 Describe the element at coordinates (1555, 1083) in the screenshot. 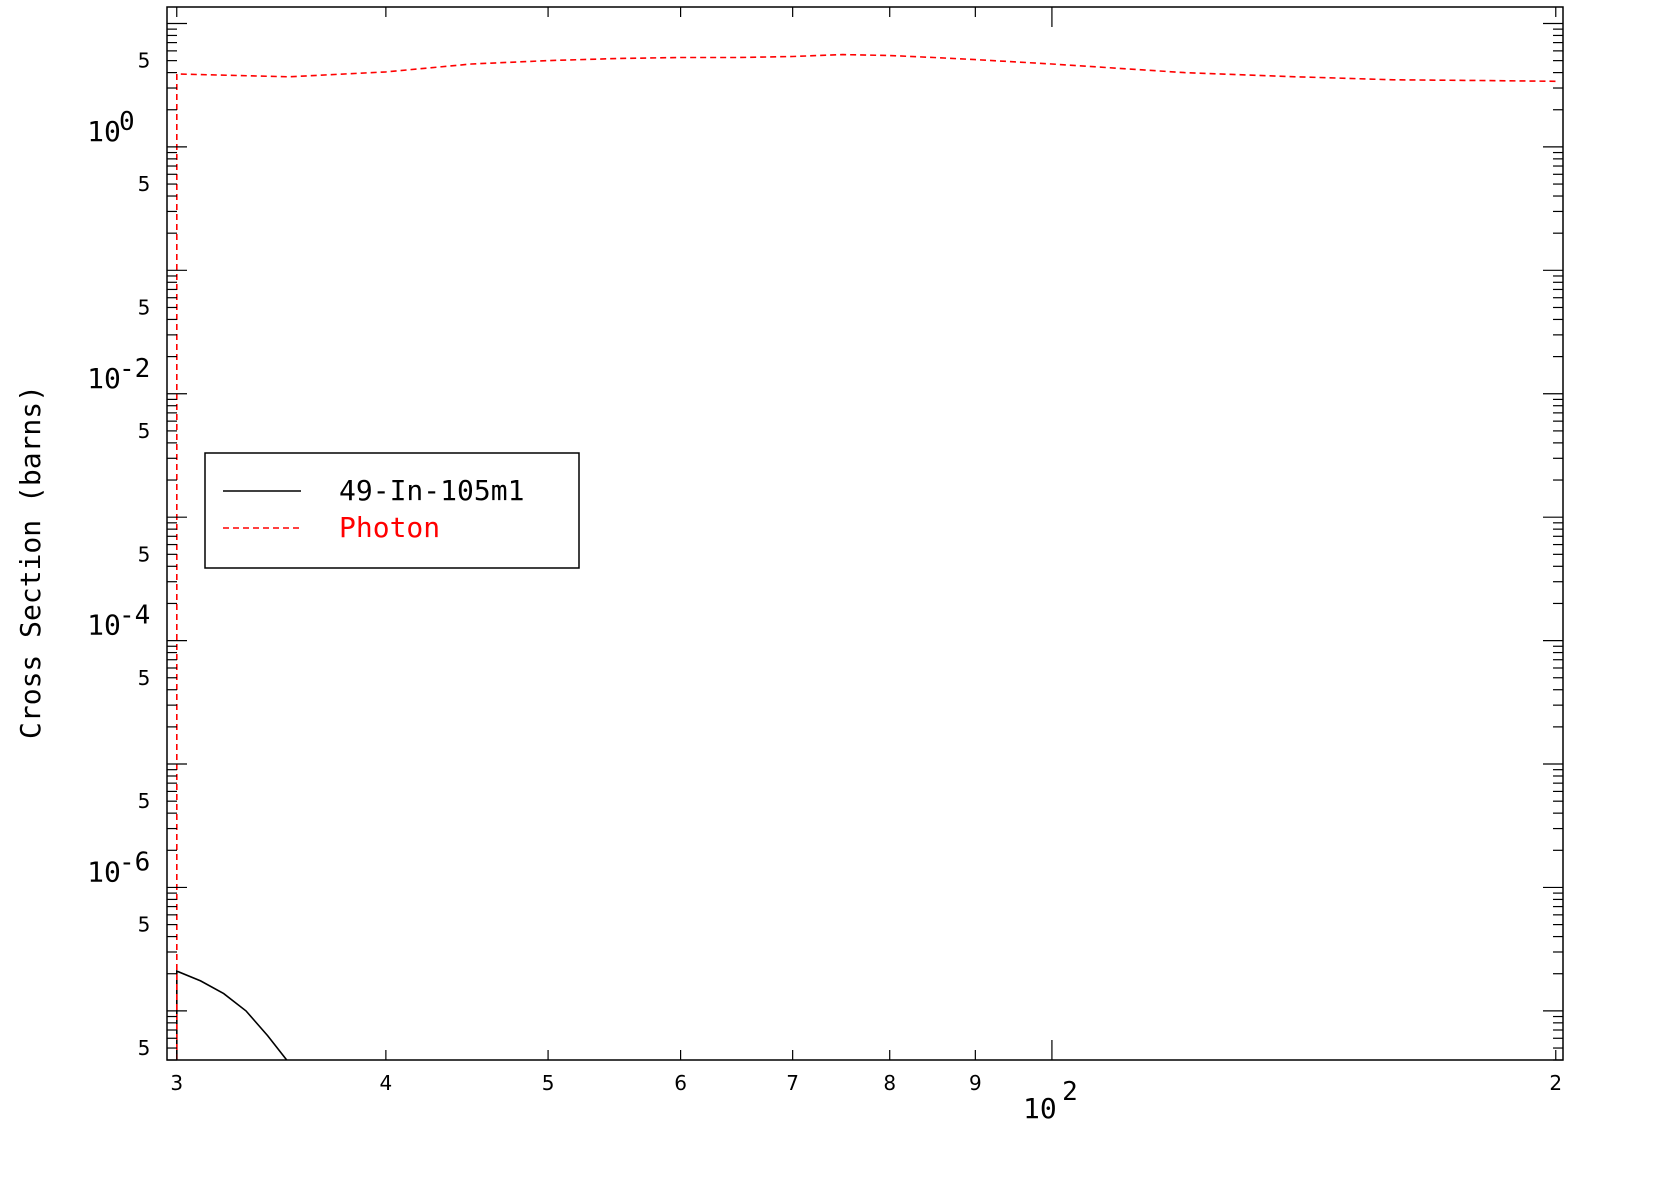

I see `x-tick-label: 2` at that location.